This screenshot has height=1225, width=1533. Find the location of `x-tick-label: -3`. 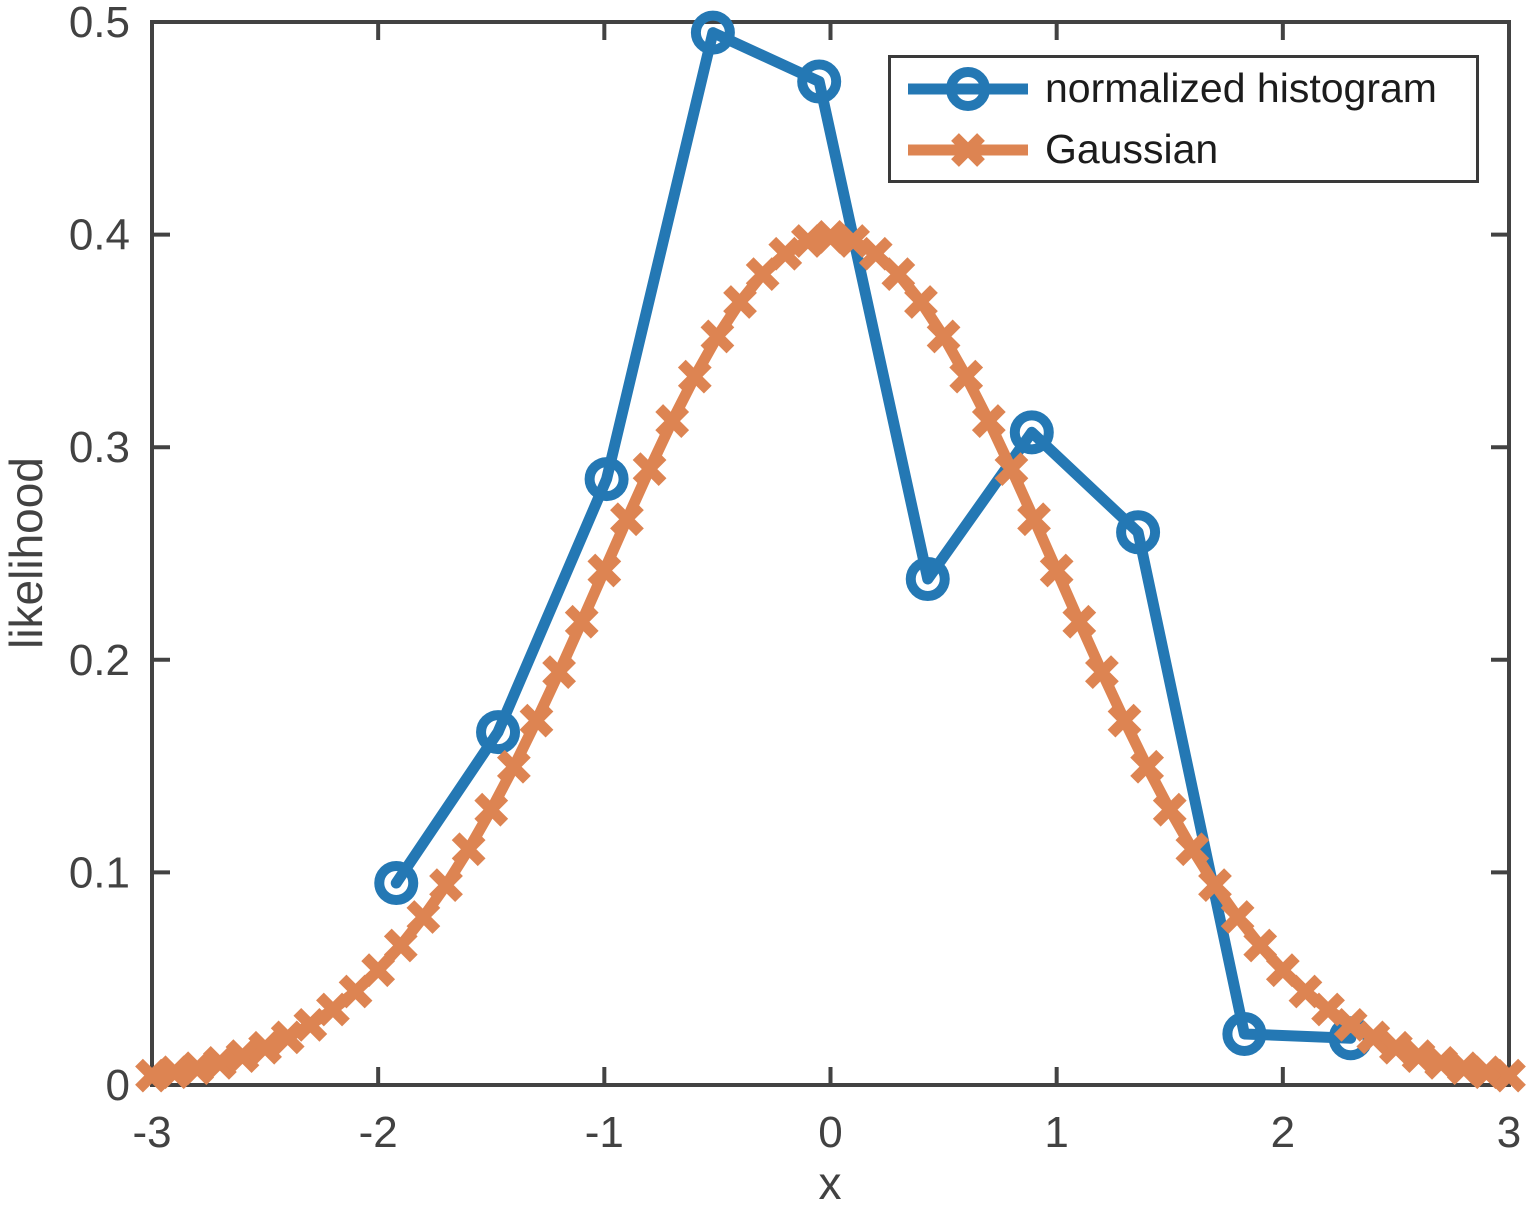

x-tick-label: -3 is located at coordinates (151, 1132).